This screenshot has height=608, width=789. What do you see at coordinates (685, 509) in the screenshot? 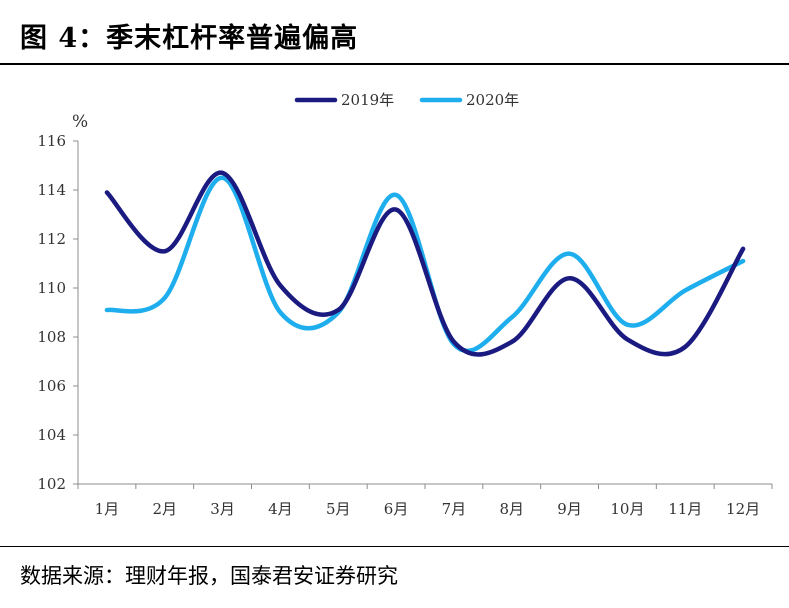
I see `x-tick-label: 11月` at bounding box center [685, 509].